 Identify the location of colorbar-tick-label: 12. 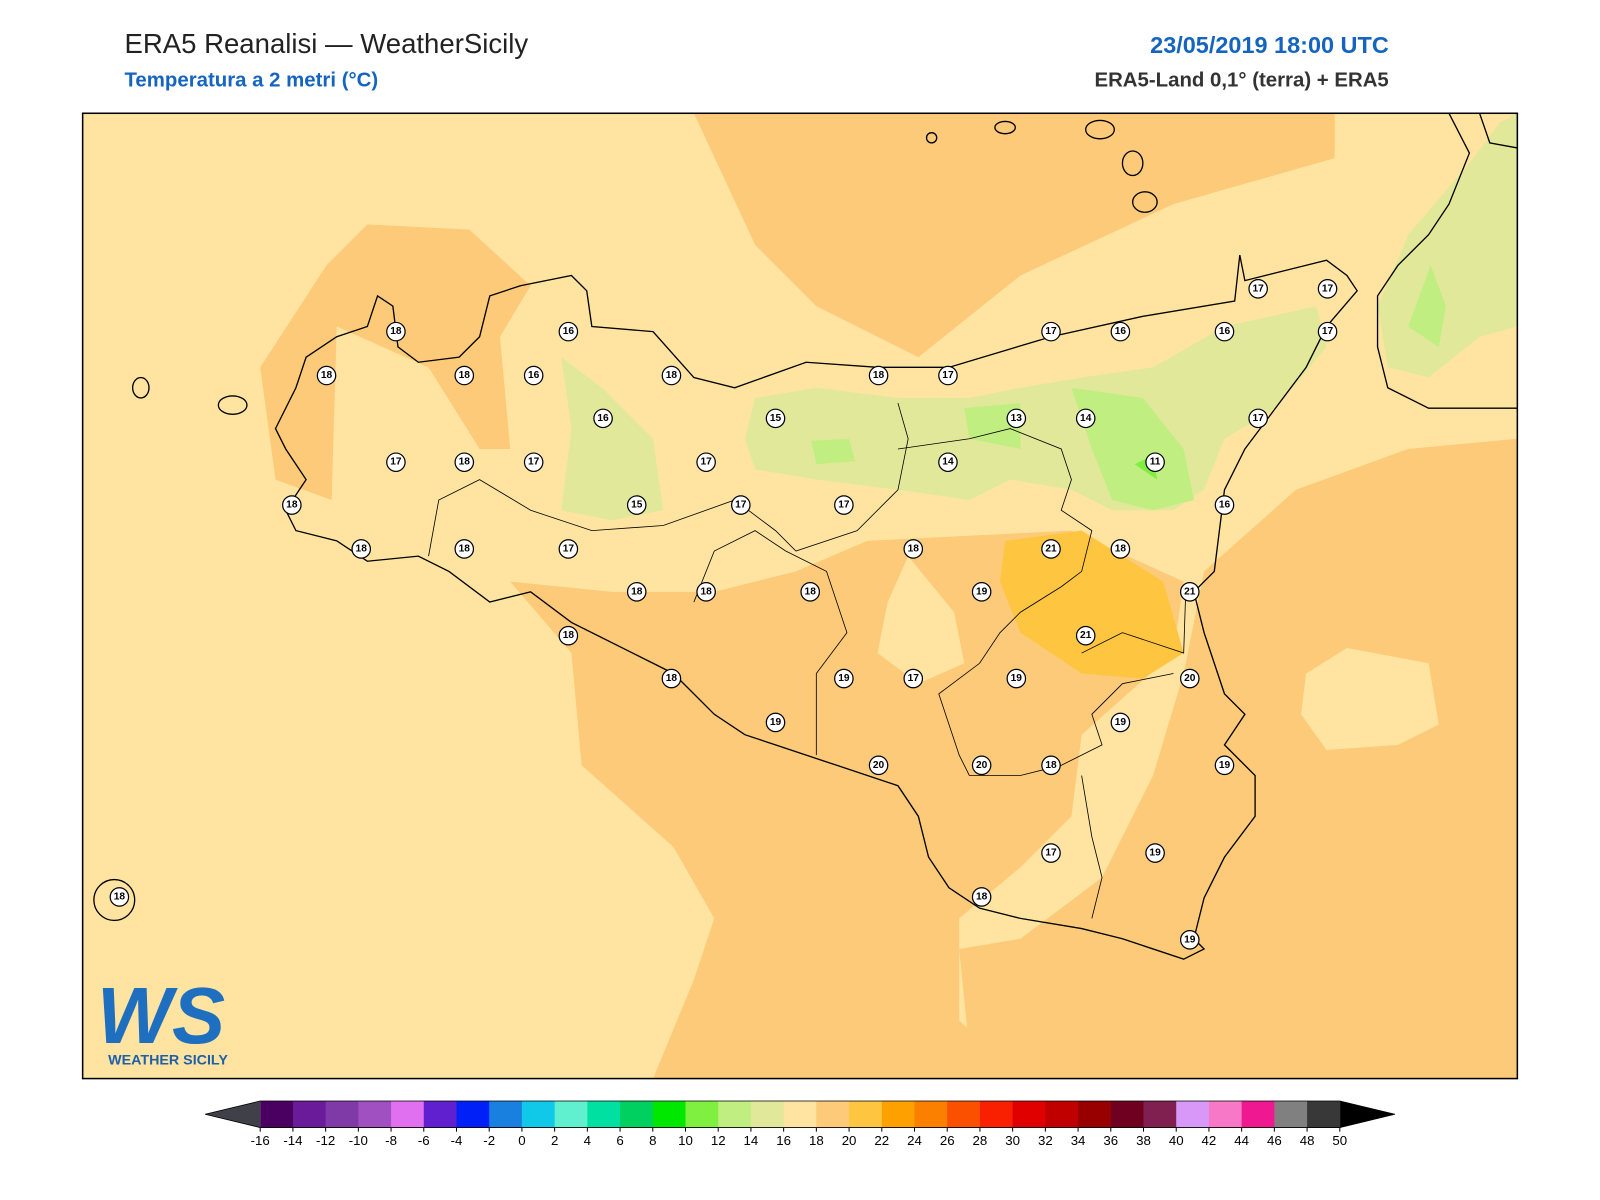
(718, 1140).